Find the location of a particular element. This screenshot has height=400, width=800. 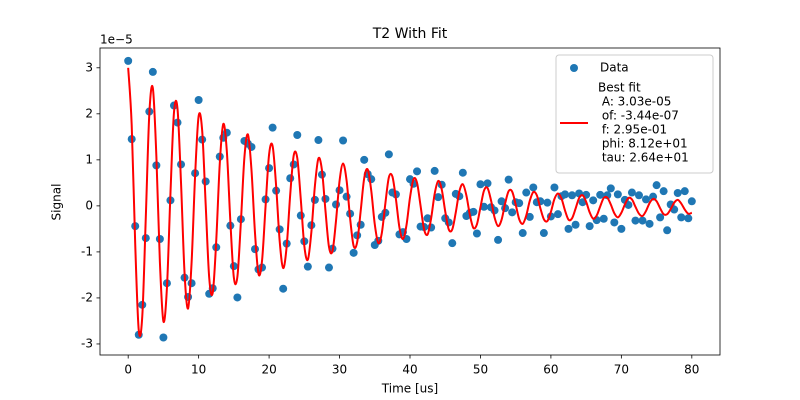

x-tick-label: 70 is located at coordinates (621, 370).